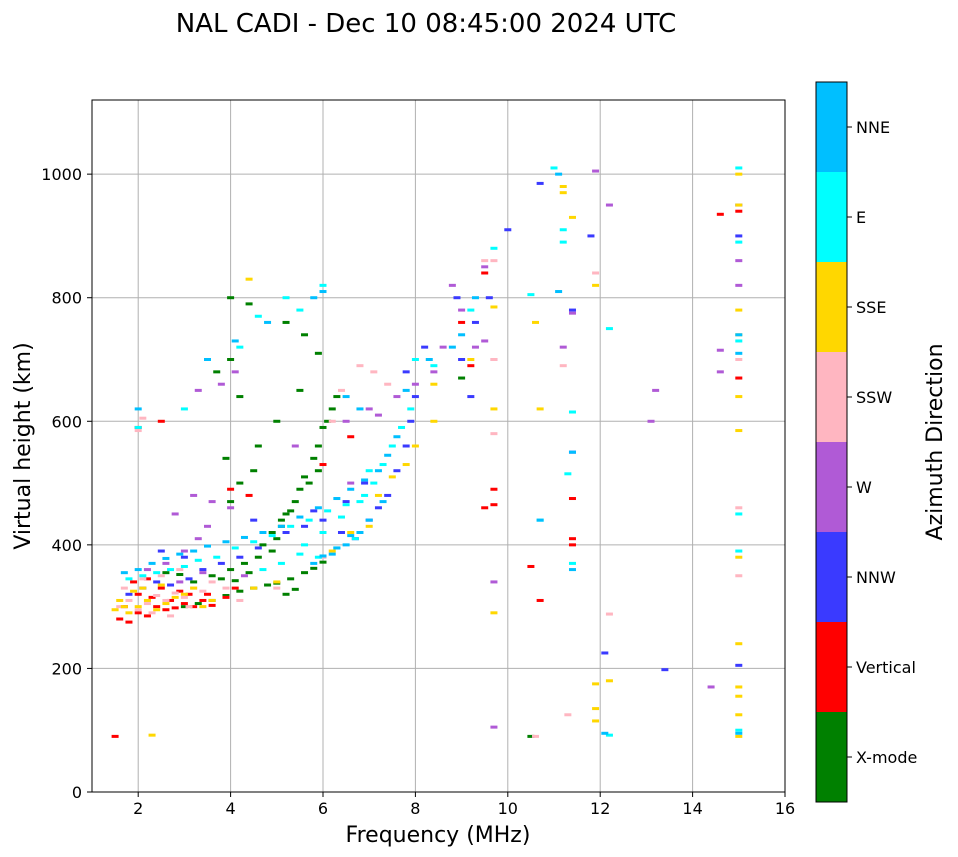 The height and width of the screenshot is (857, 958). I want to click on colorbar-tick-label: E, so click(861, 217).